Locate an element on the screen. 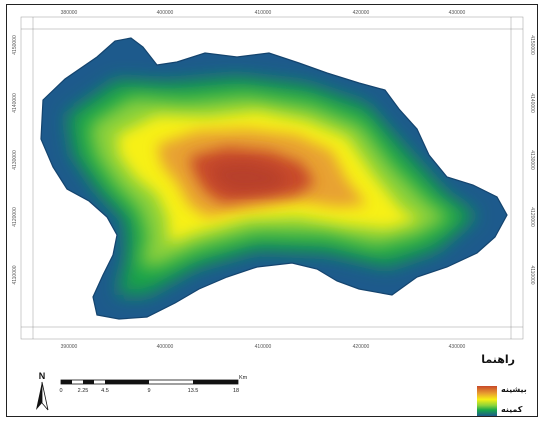  x-tick-bottom: 400000 is located at coordinates (165, 347).